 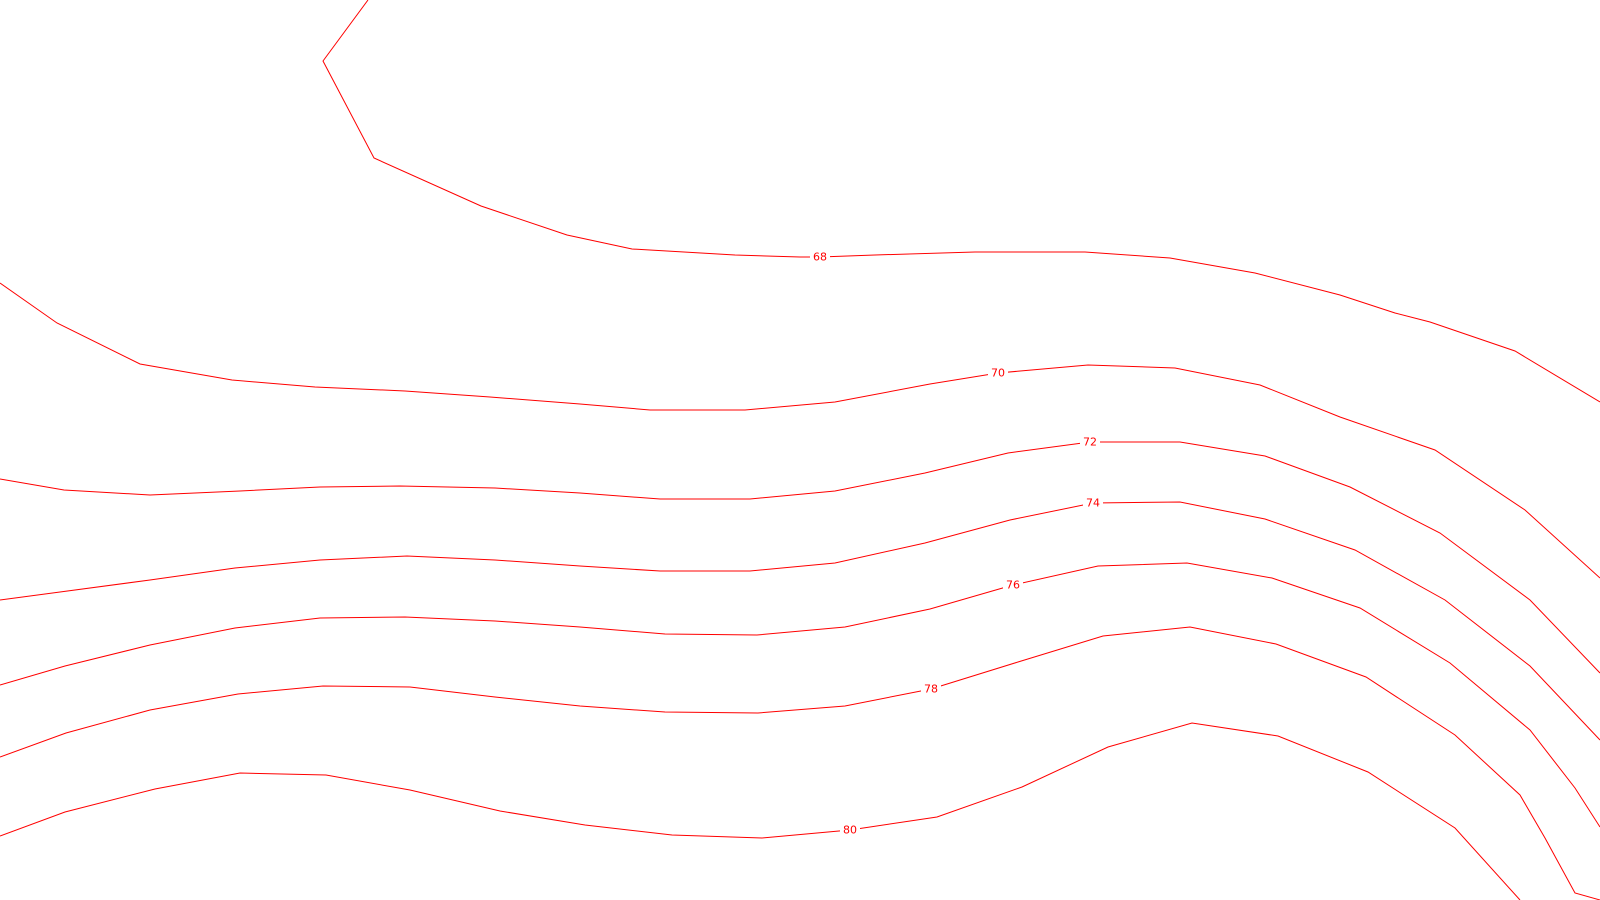 I want to click on contour-label-74: 74, so click(x=1093, y=503).